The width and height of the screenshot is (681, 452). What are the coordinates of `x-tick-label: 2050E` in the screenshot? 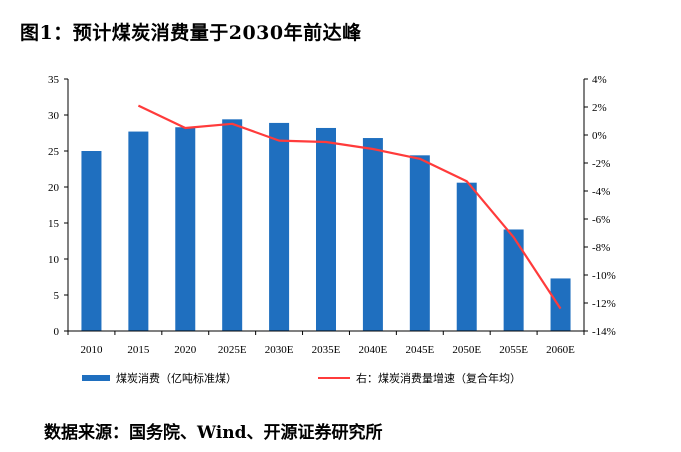 It's located at (466, 350).